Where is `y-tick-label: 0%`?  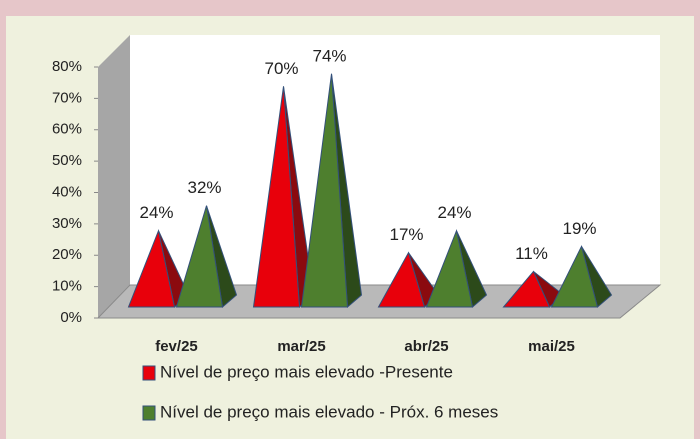 y-tick-label: 0% is located at coordinates (71, 317).